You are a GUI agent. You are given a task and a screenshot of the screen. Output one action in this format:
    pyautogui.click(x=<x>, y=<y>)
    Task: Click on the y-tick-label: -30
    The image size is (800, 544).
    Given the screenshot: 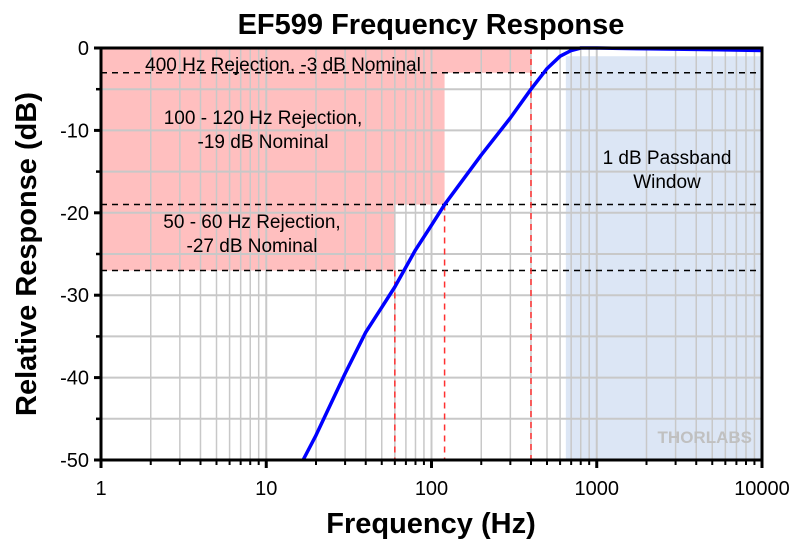 What is the action you would take?
    pyautogui.click(x=74, y=296)
    